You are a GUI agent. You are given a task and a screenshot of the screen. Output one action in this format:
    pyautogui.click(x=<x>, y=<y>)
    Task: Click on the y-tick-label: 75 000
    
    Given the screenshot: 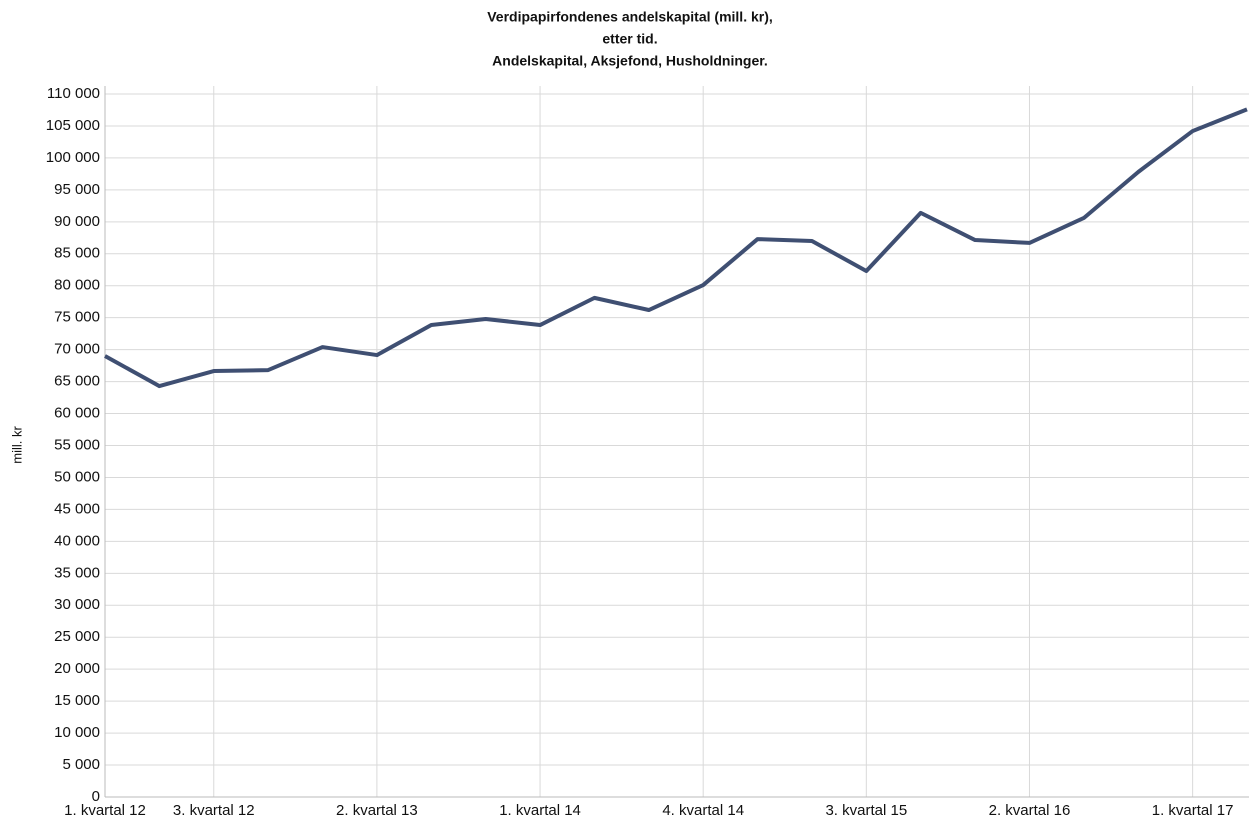 What is the action you would take?
    pyautogui.click(x=77, y=317)
    